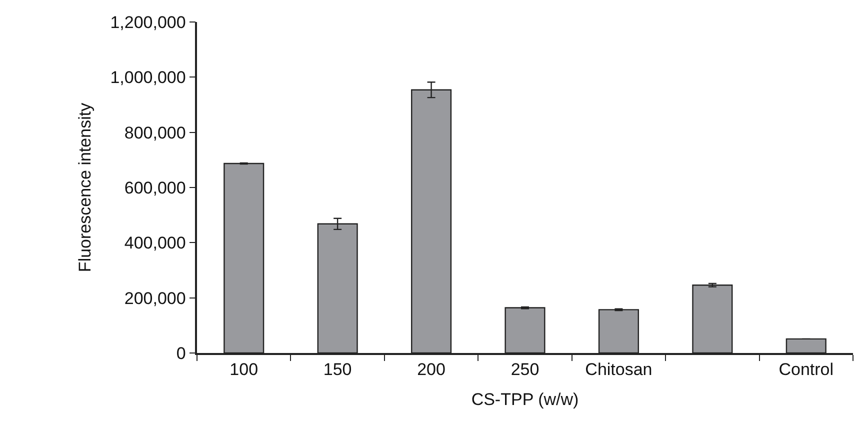 The image size is (863, 440). I want to click on x-tick-label: 150, so click(337, 370).